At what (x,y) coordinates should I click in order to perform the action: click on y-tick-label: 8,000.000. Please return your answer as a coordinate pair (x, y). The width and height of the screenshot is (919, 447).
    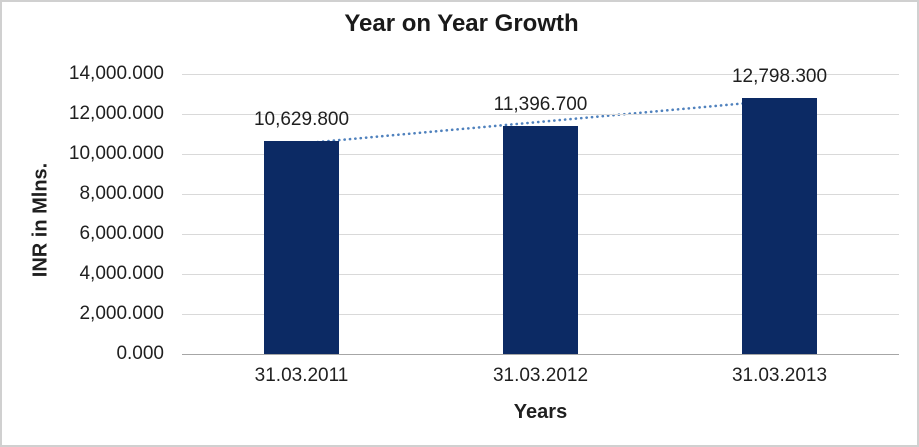
    Looking at the image, I should click on (121, 193).